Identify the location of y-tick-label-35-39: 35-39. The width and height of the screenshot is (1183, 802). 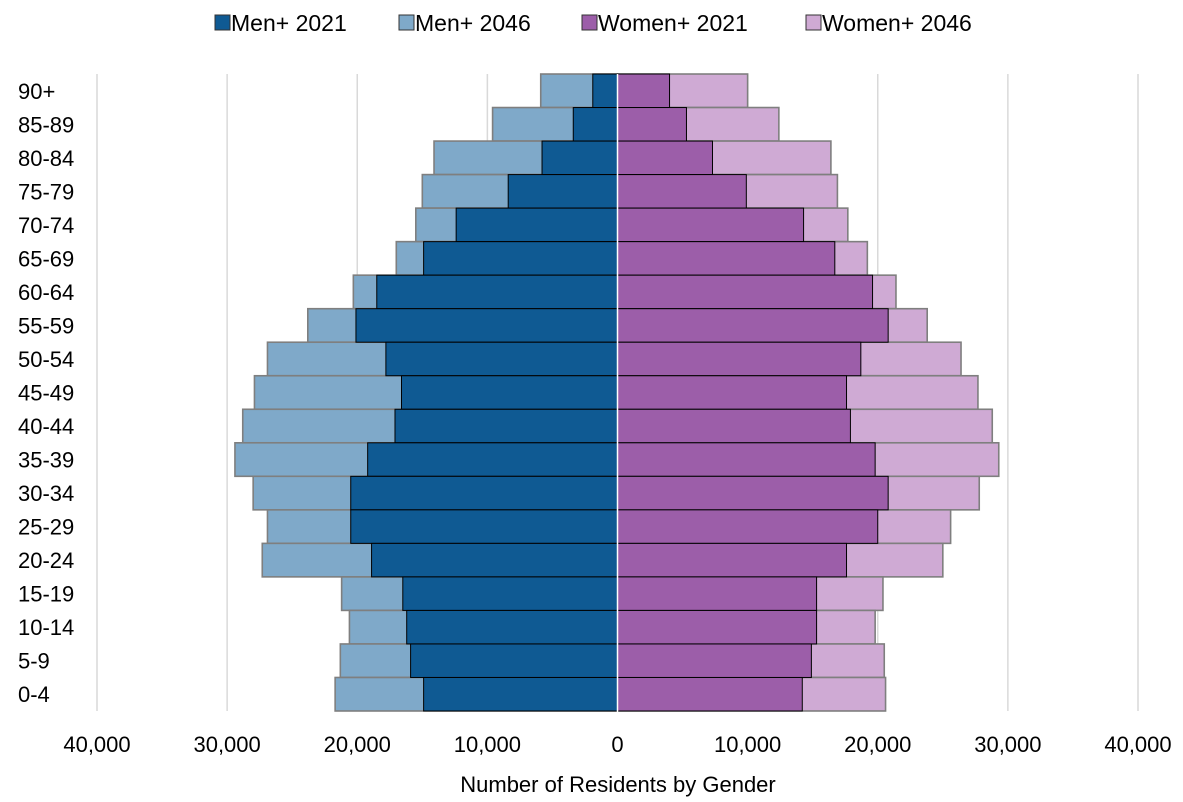
(46, 460).